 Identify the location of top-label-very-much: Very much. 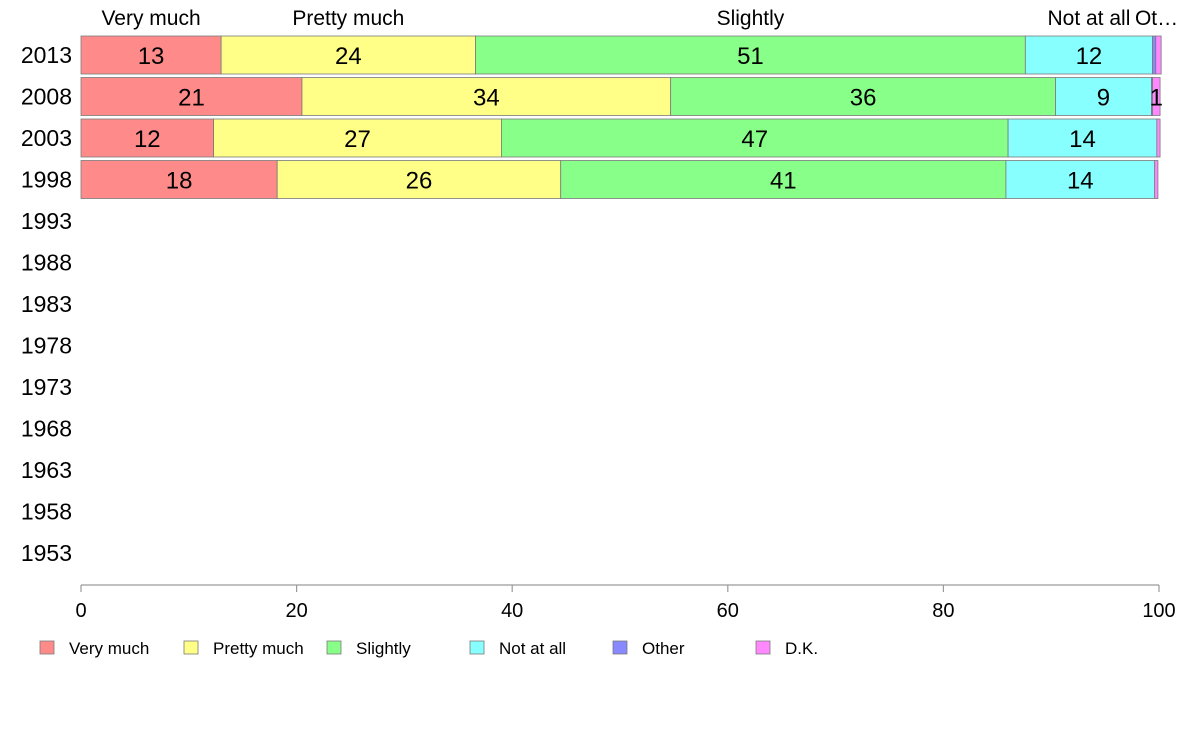
(150, 18).